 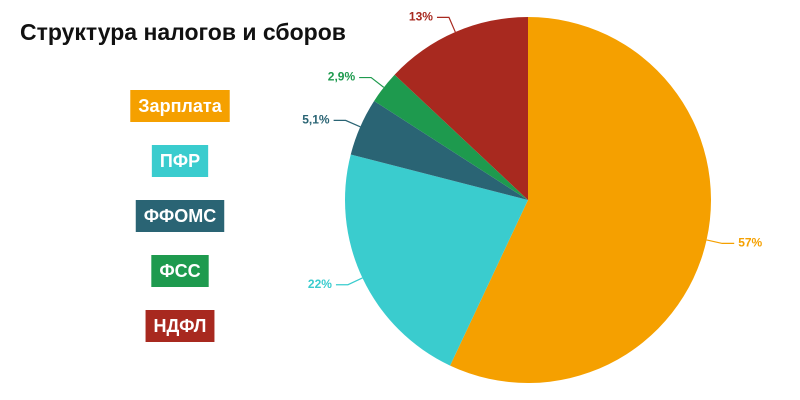 What do you see at coordinates (342, 77) in the screenshot?
I see `value-label: 2,9%` at bounding box center [342, 77].